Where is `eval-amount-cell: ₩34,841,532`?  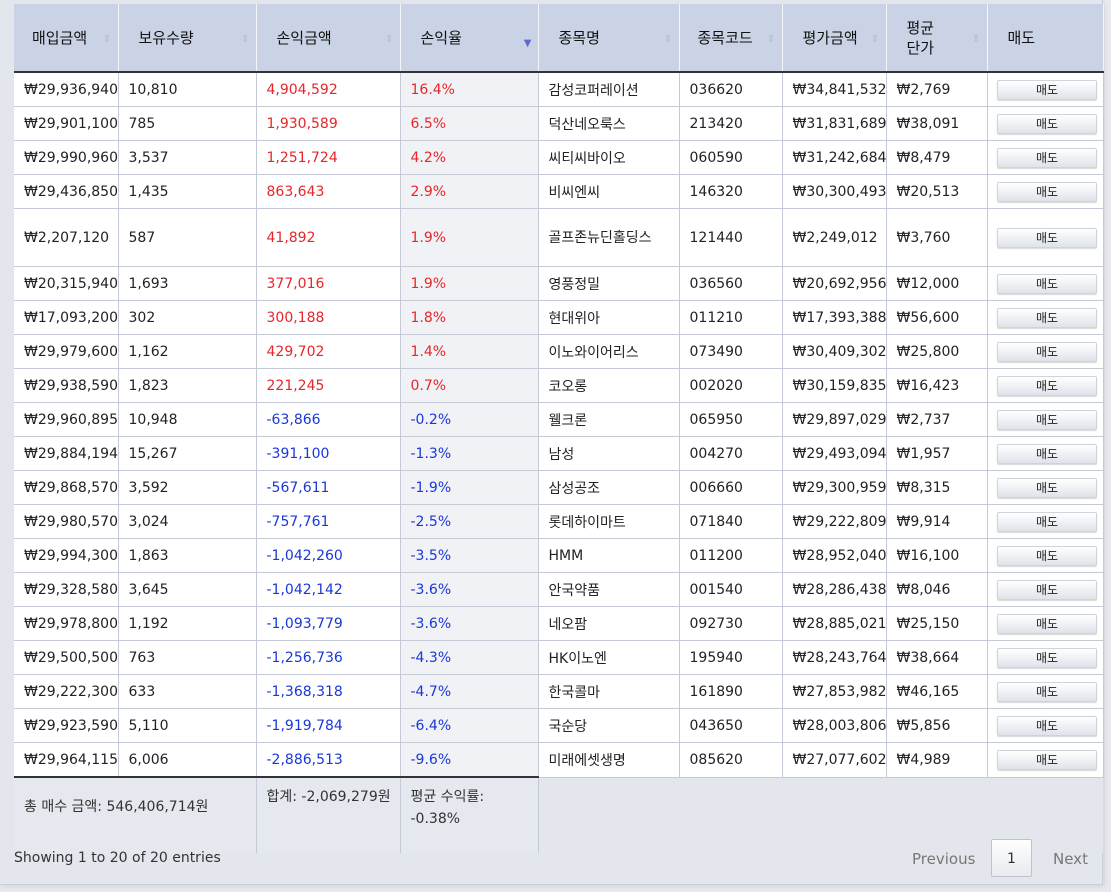
eval-amount-cell: ₩34,841,532 is located at coordinates (834, 89).